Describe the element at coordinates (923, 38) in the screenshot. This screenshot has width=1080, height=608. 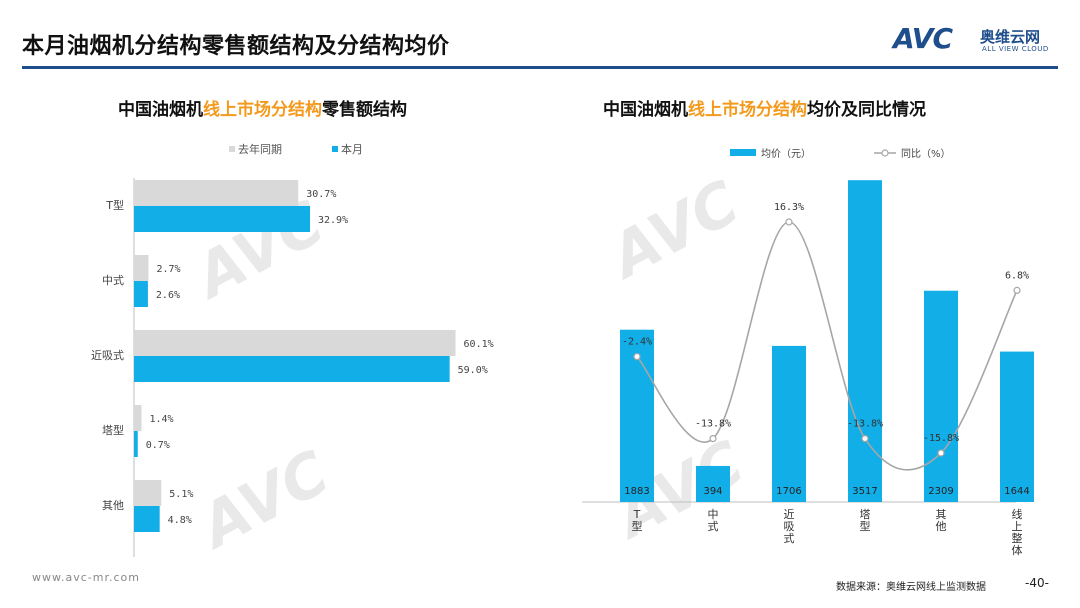
I see `brand-logo: AVC` at that location.